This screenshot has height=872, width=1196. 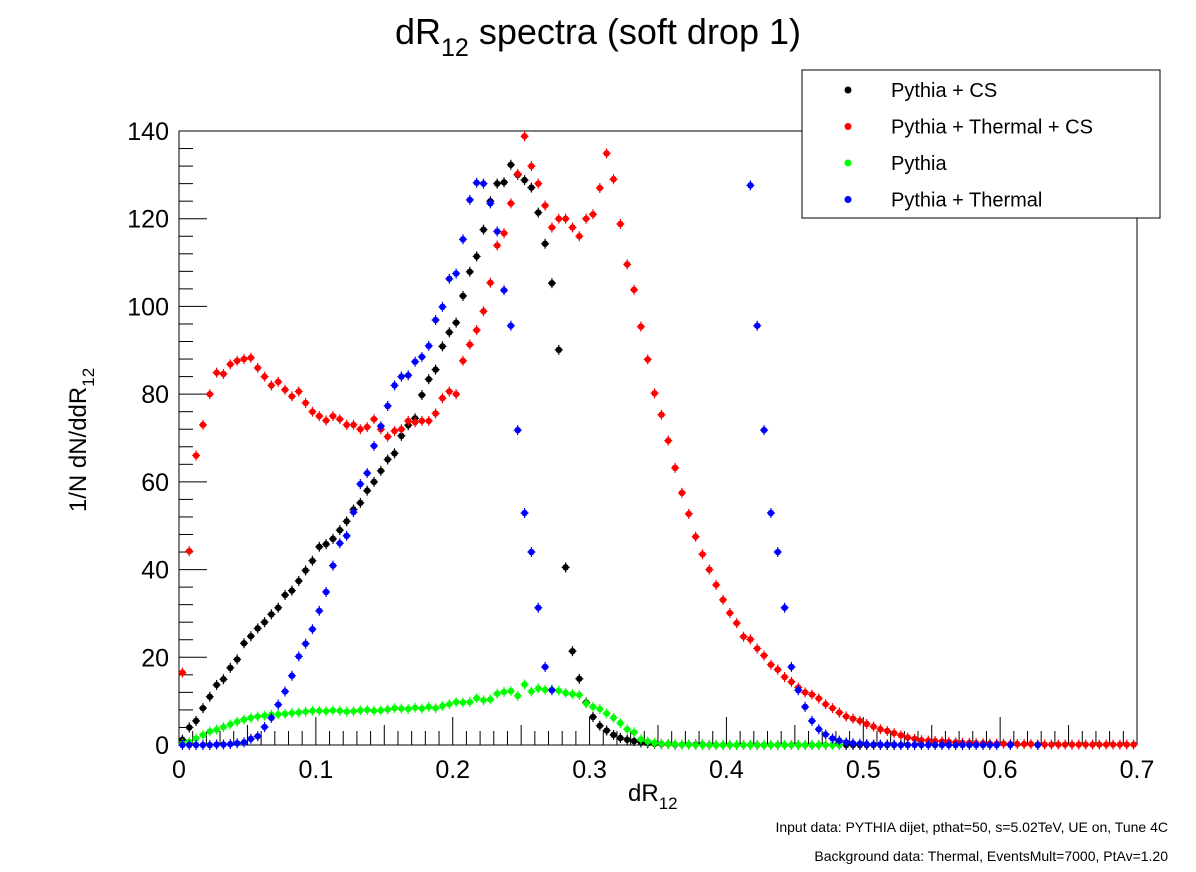 What do you see at coordinates (863, 770) in the screenshot?
I see `x-tick-label: 0.5` at bounding box center [863, 770].